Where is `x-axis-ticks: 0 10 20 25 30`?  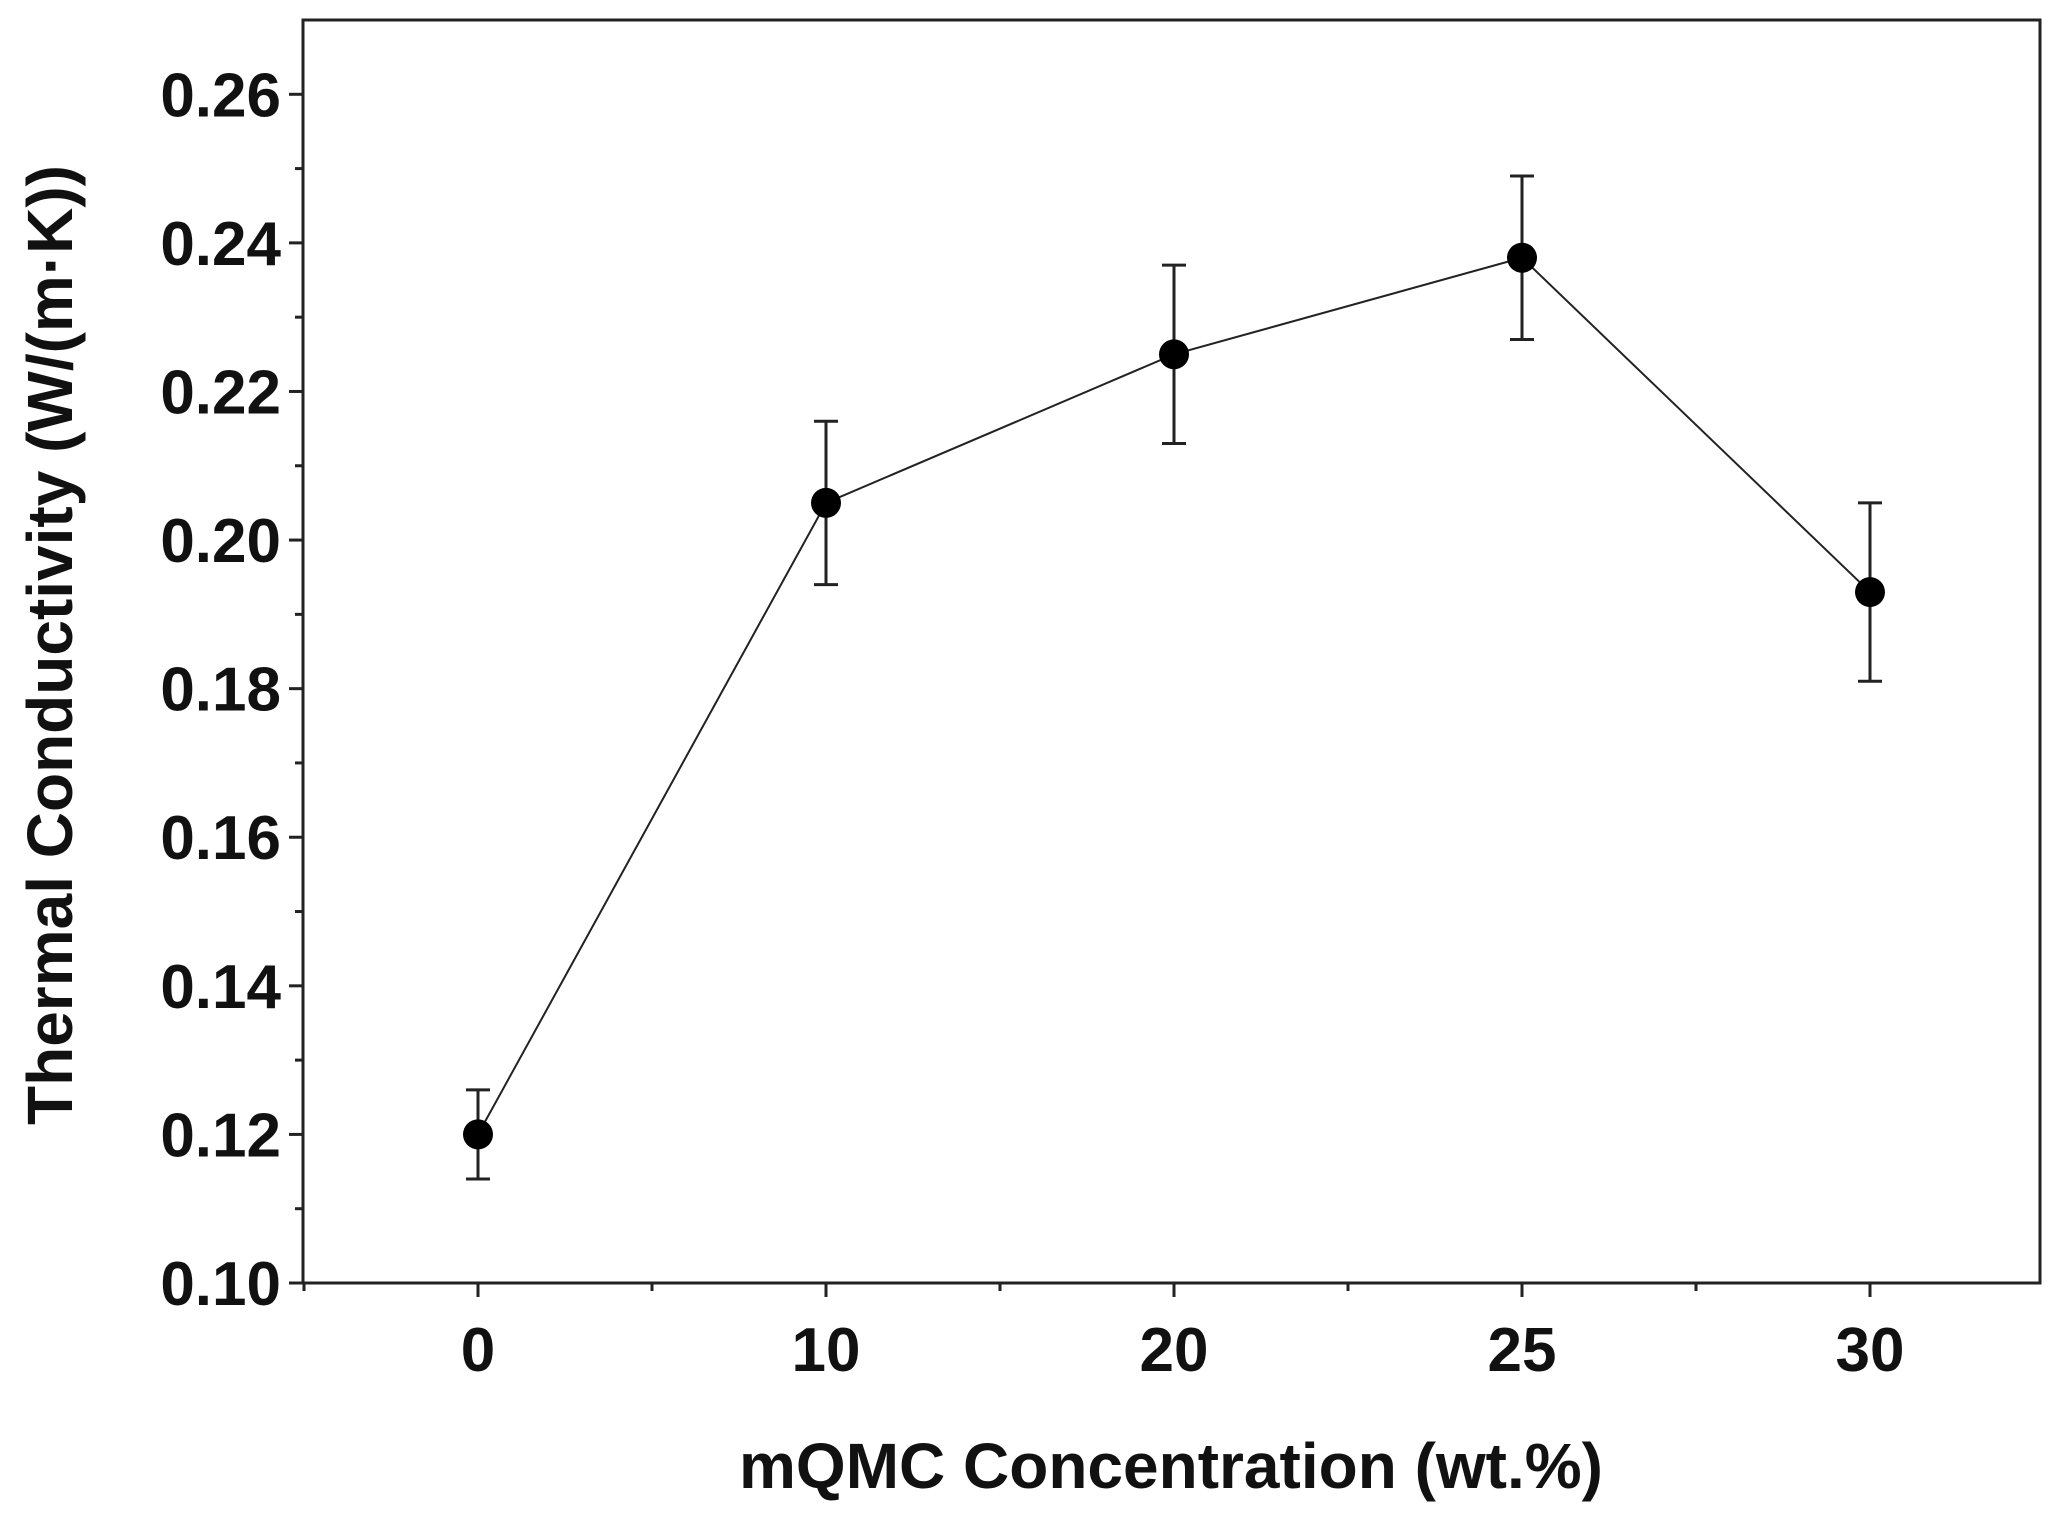
x-axis-ticks: 0 10 20 25 30 is located at coordinates (1103, 1334).